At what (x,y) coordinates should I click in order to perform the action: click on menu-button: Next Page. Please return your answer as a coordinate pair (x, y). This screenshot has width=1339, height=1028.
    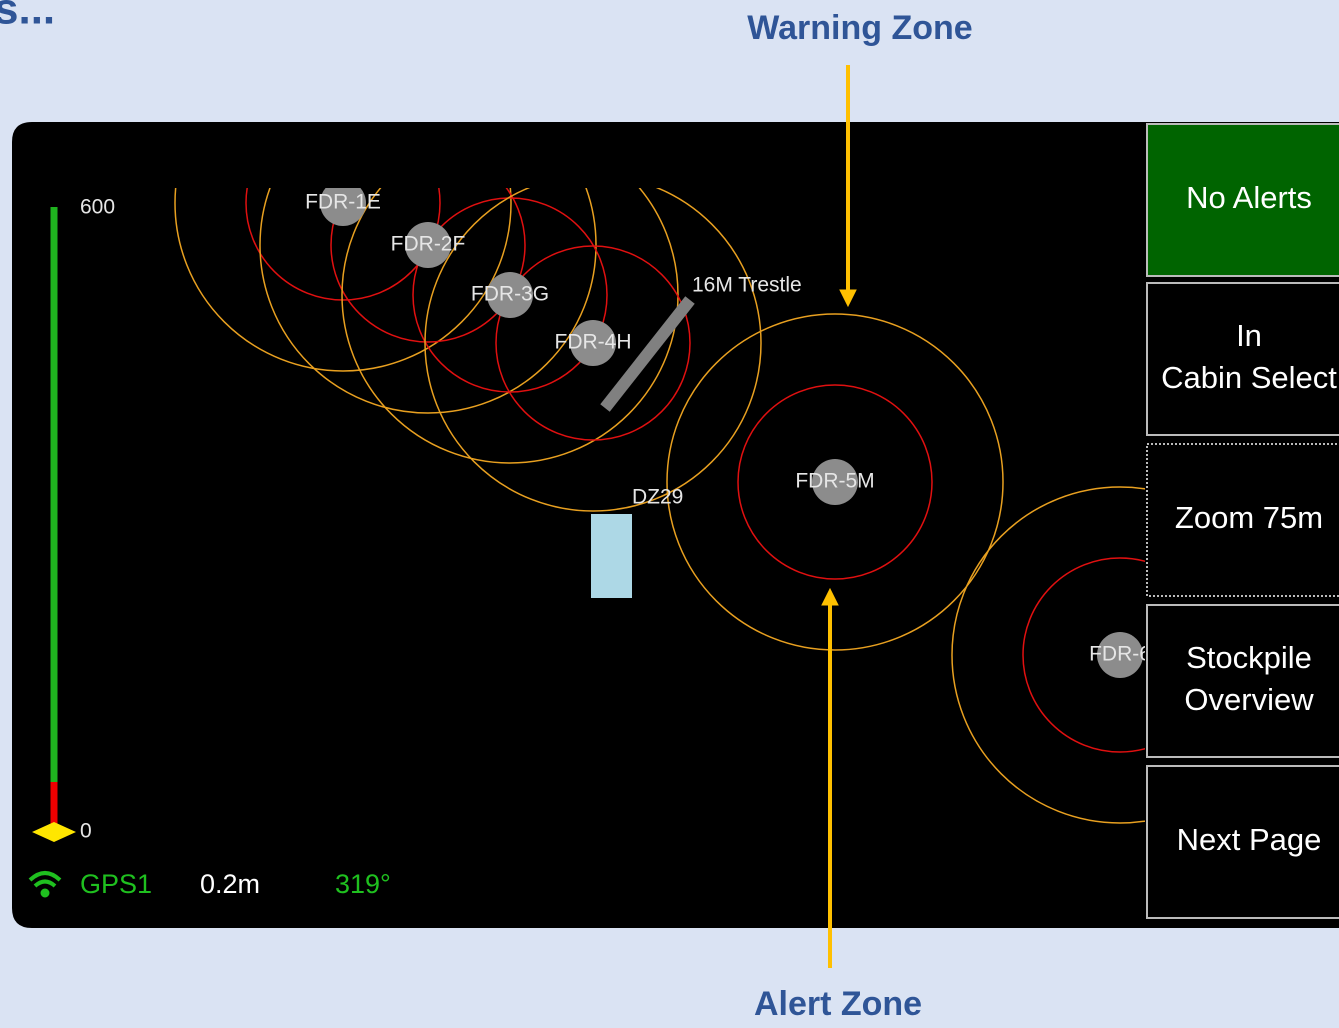
    Looking at the image, I should click on (1242, 842).